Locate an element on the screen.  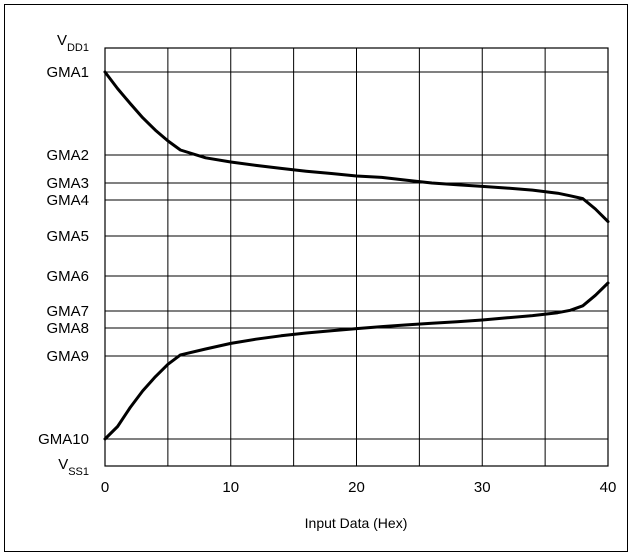
y-level-label: VSS1 is located at coordinates (73, 467).